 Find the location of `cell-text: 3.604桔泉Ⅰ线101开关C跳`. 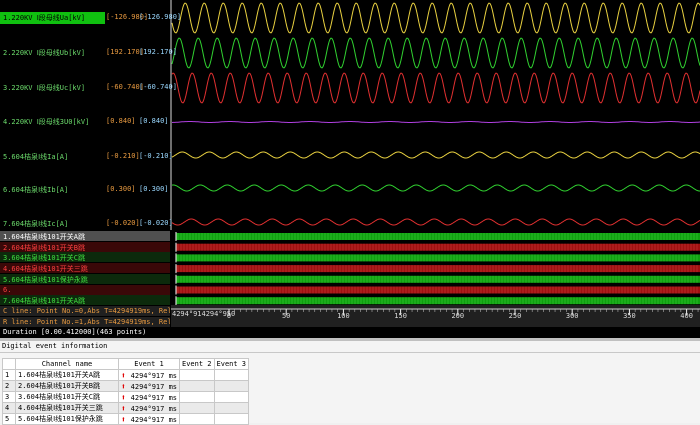

cell-text: 3.604桔泉Ⅰ线101开关C跳 is located at coordinates (59, 397).